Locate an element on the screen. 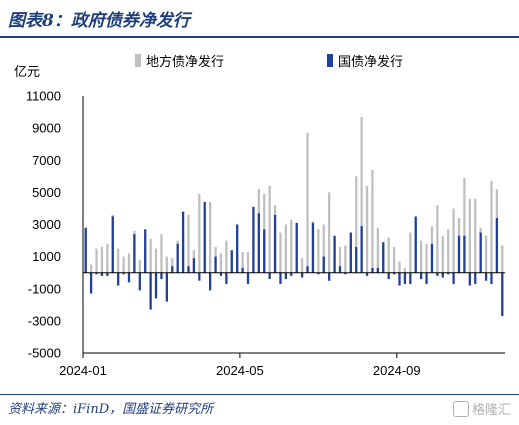 Image resolution: width=519 pixels, height=425 pixels. header-divider is located at coordinates (259, 37).